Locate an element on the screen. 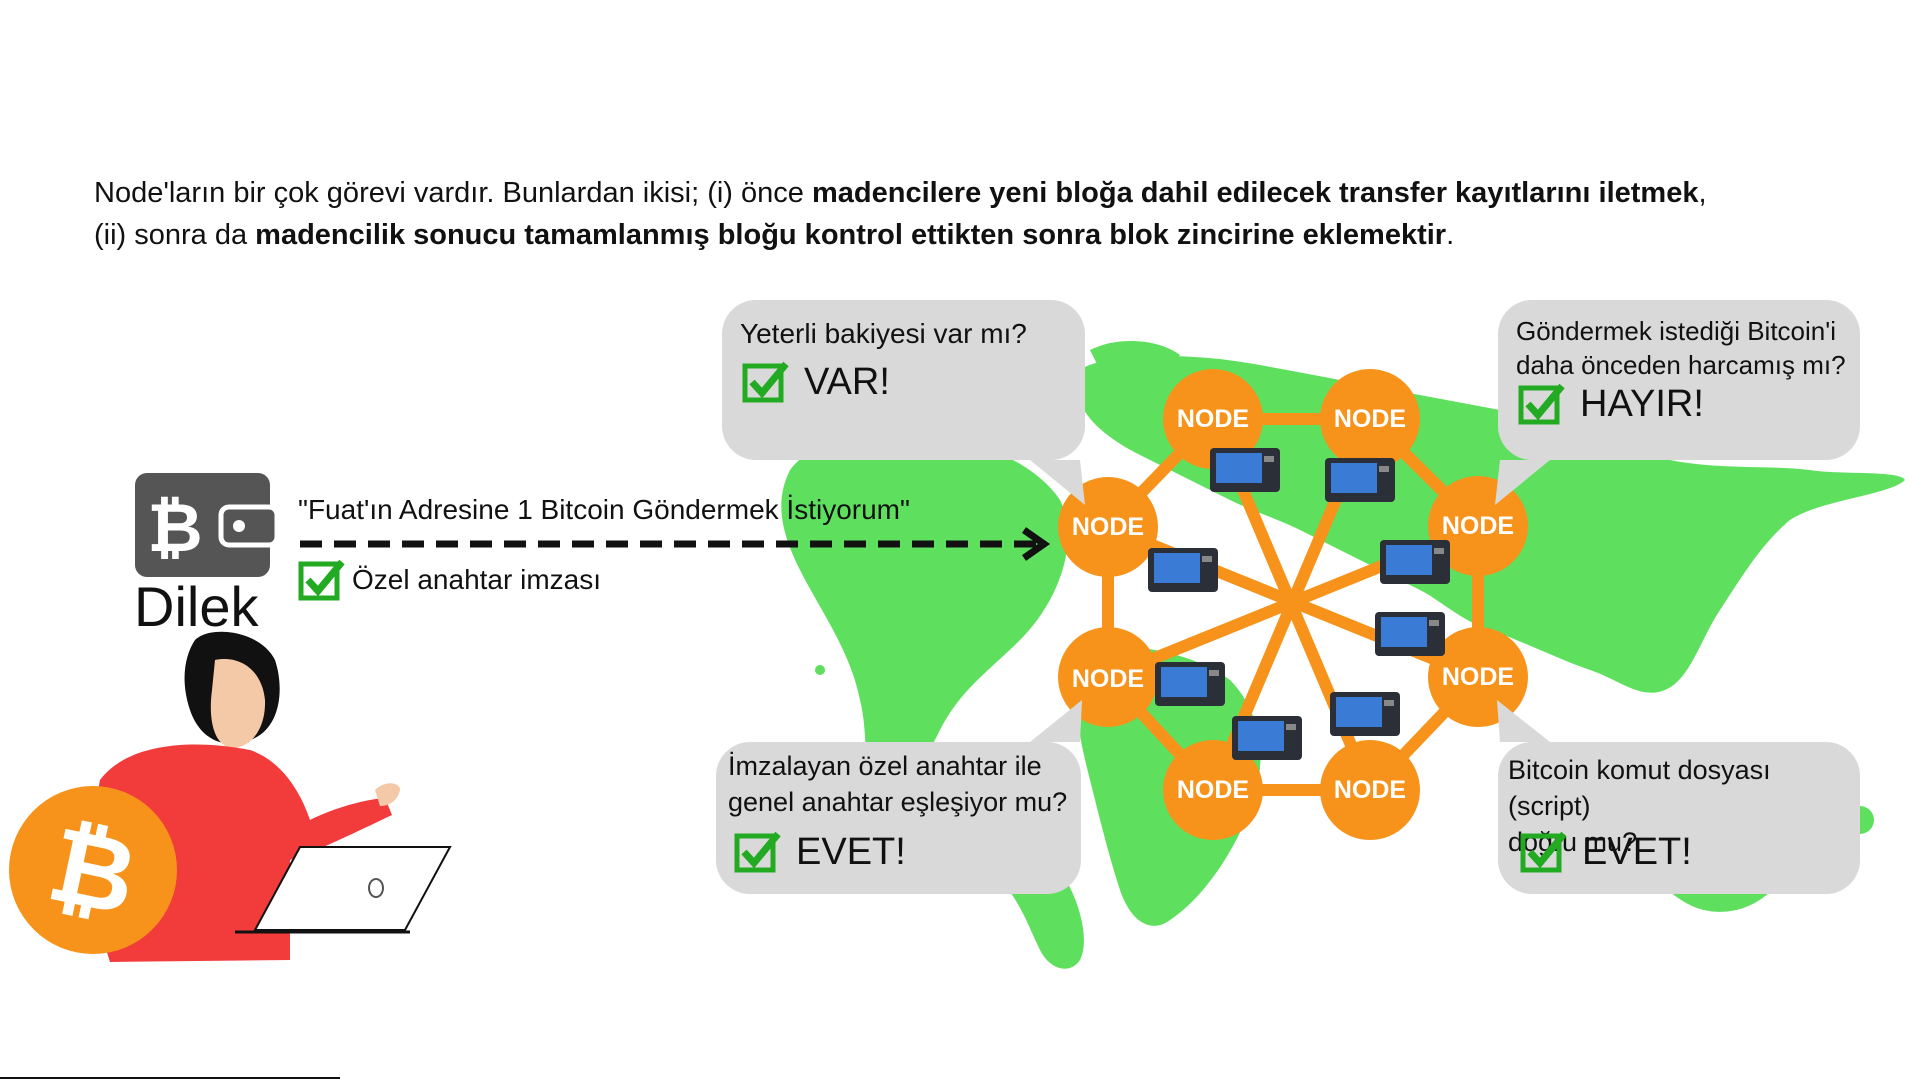  bubble-tails is located at coordinates (1290, 601).